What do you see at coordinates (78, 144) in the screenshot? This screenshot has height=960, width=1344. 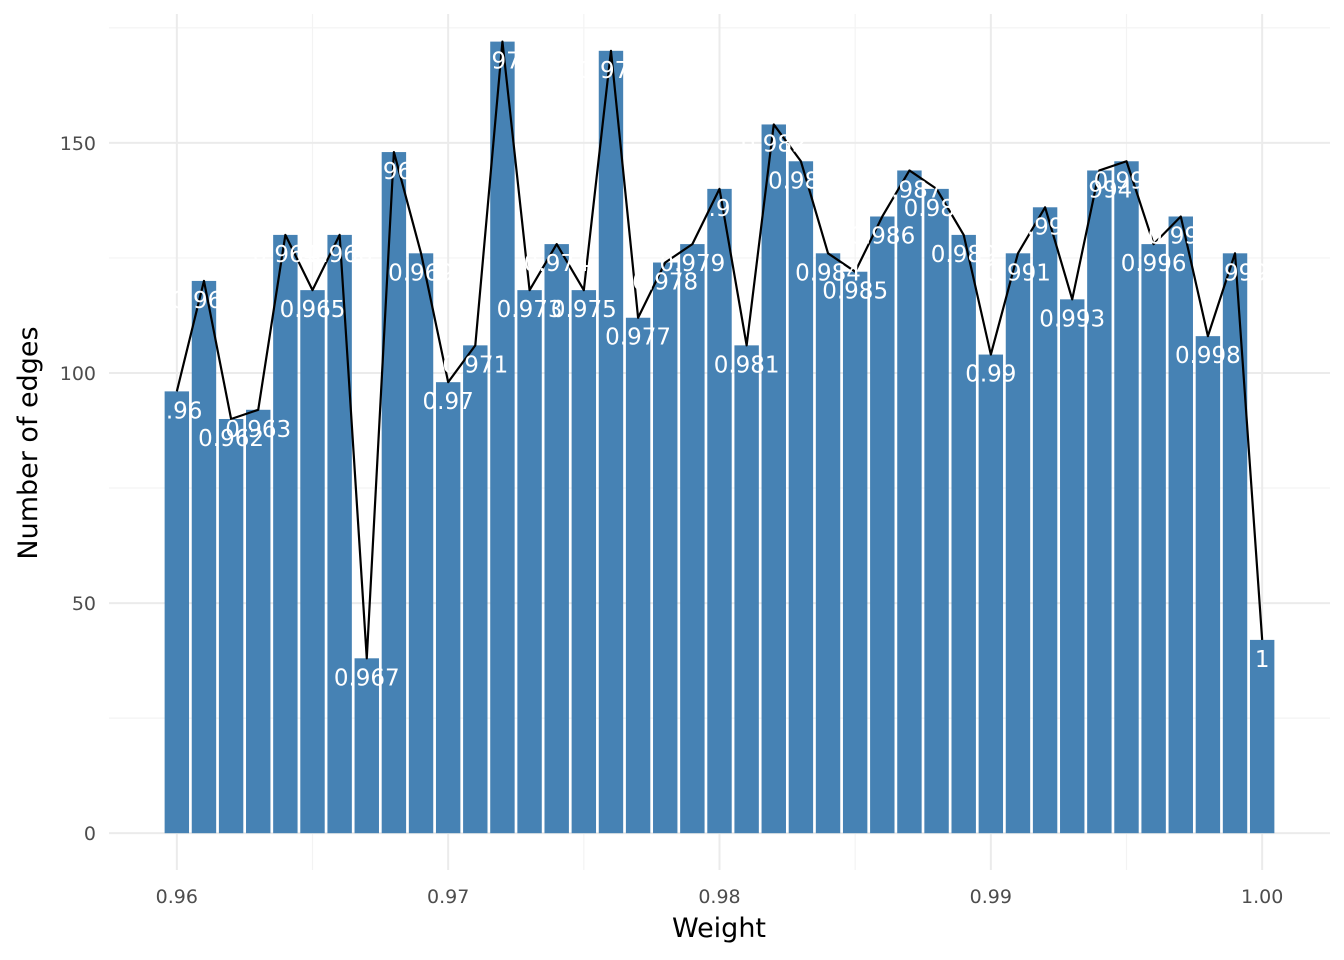 I see `y-tick-label: 150` at bounding box center [78, 144].